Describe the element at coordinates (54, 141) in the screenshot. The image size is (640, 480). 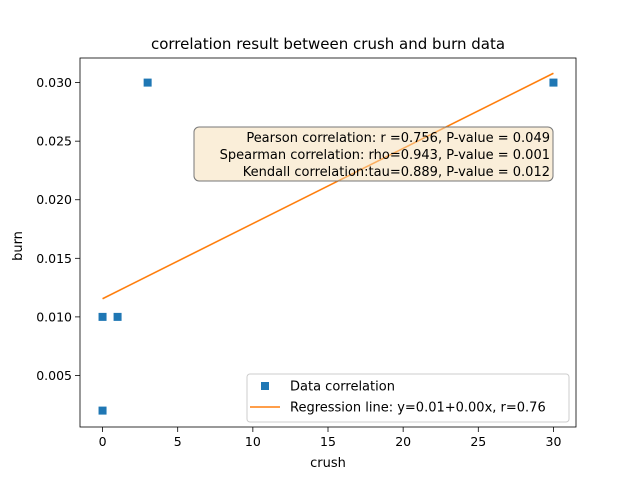
I see `y-tick-label: 0.025` at that location.